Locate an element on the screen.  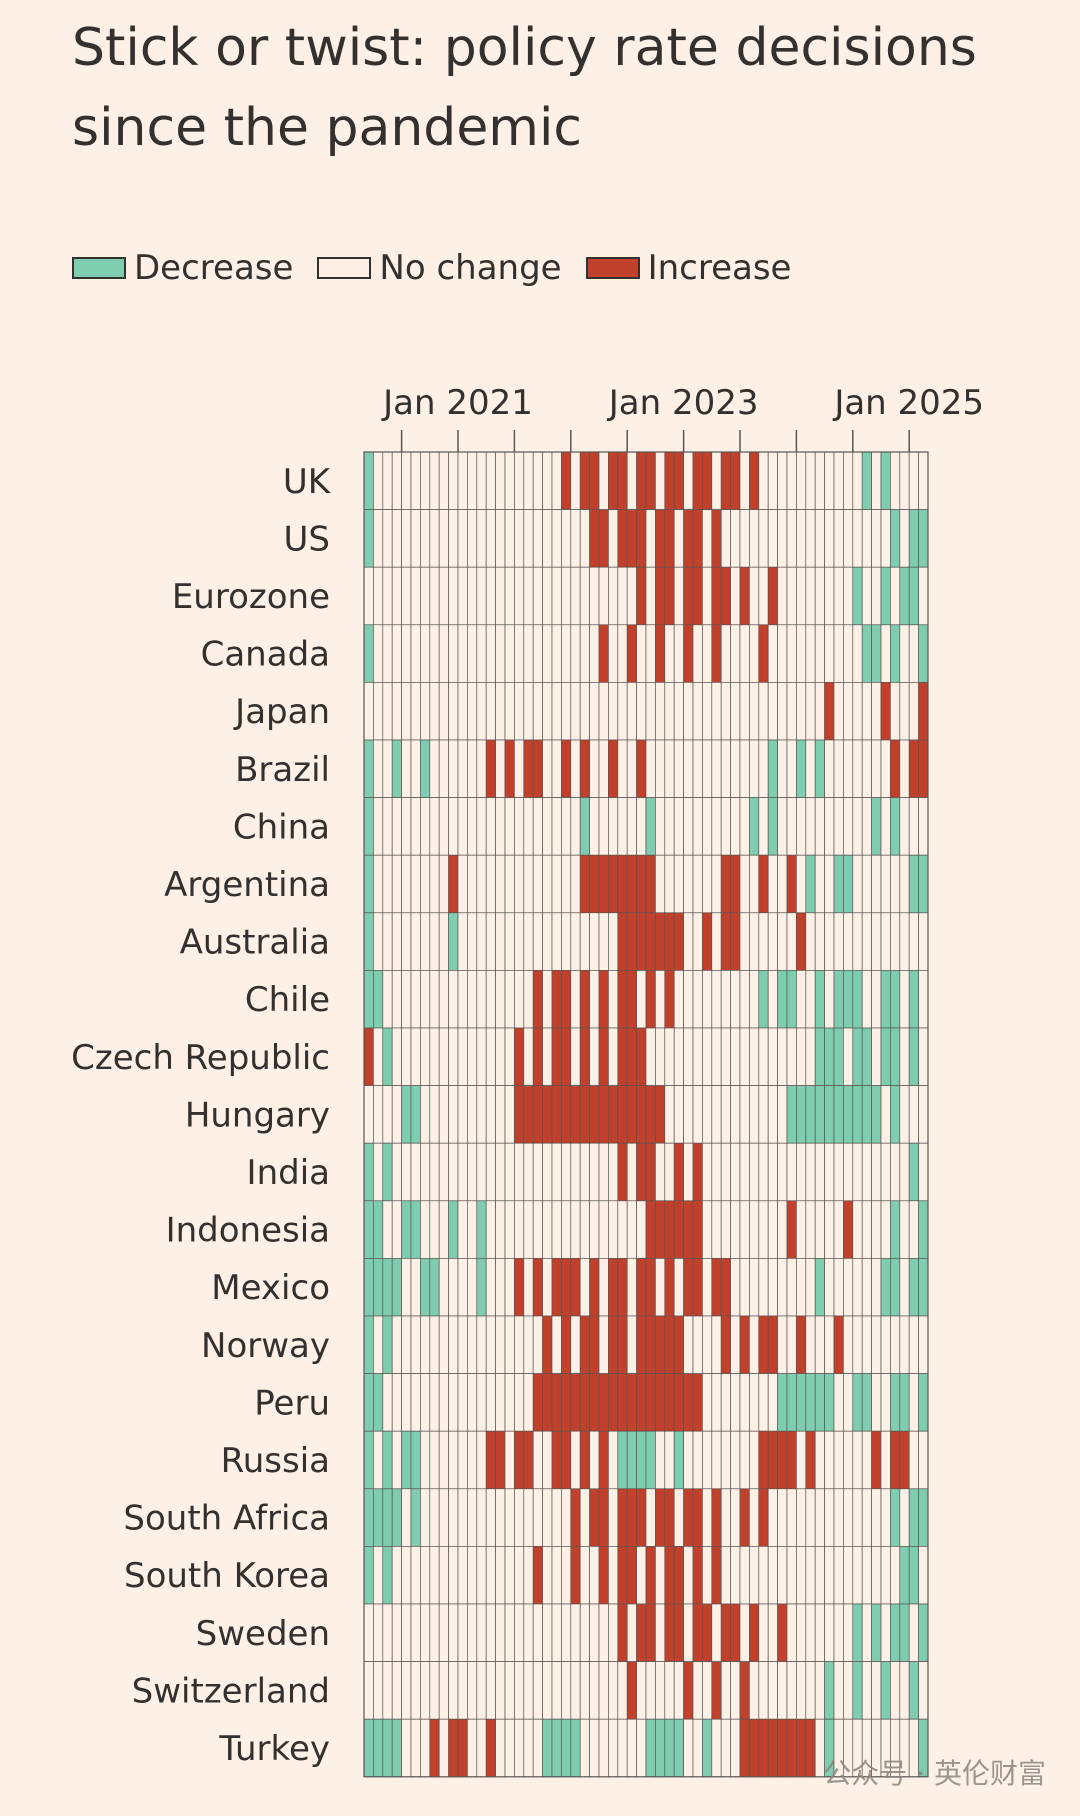
row-label: Turkey is located at coordinates (274, 1749).